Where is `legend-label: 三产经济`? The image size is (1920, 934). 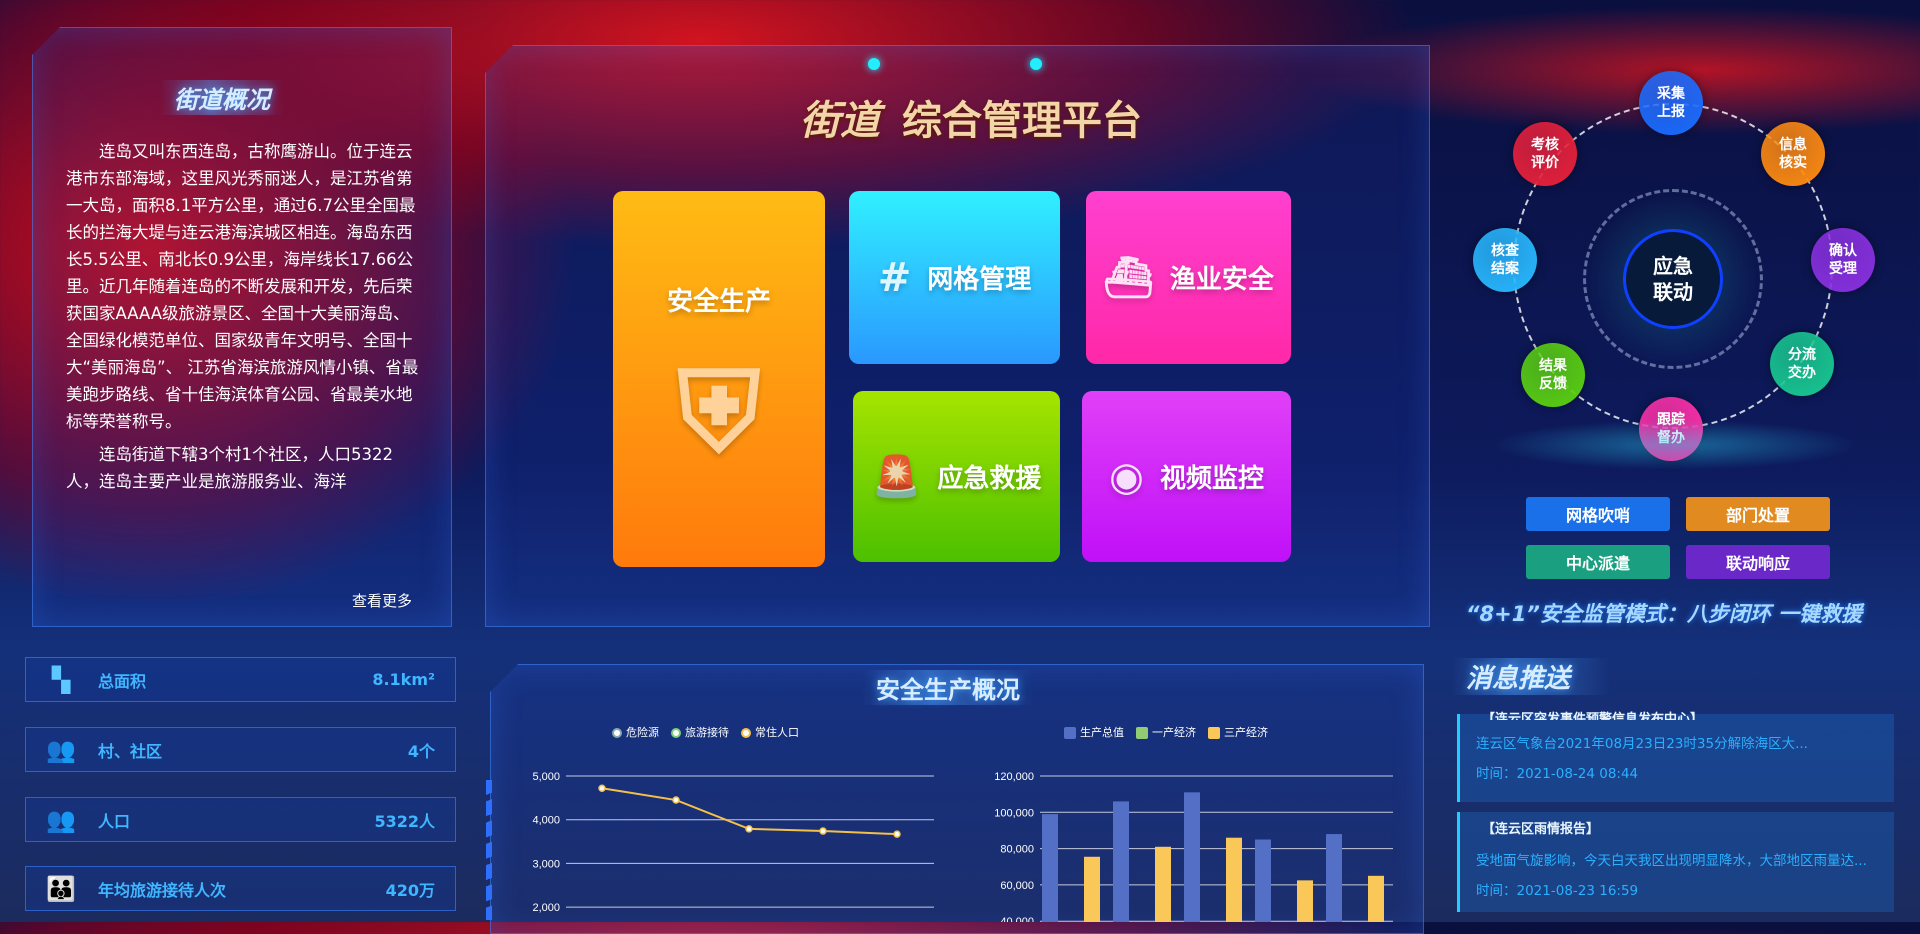 legend-label: 三产经济 is located at coordinates (1246, 732).